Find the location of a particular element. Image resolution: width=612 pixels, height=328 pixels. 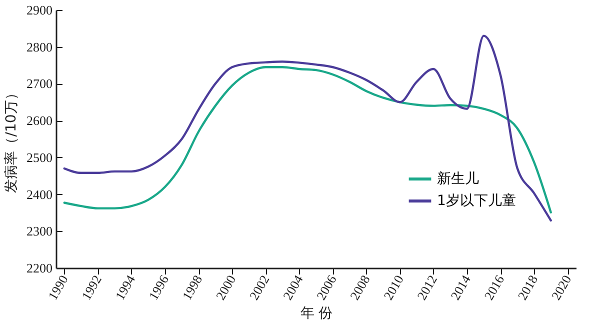

y-tick-label: 2400 is located at coordinates (39, 194).